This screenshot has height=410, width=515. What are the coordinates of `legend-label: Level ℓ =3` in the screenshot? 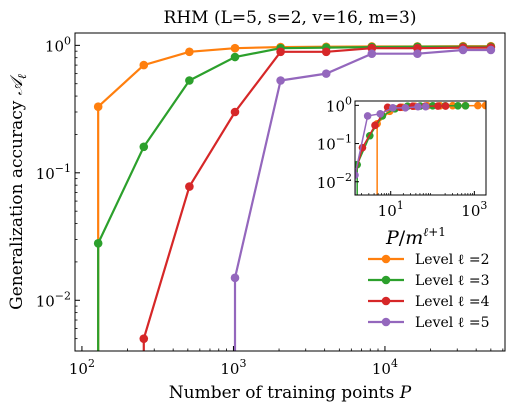 It's located at (452, 281).